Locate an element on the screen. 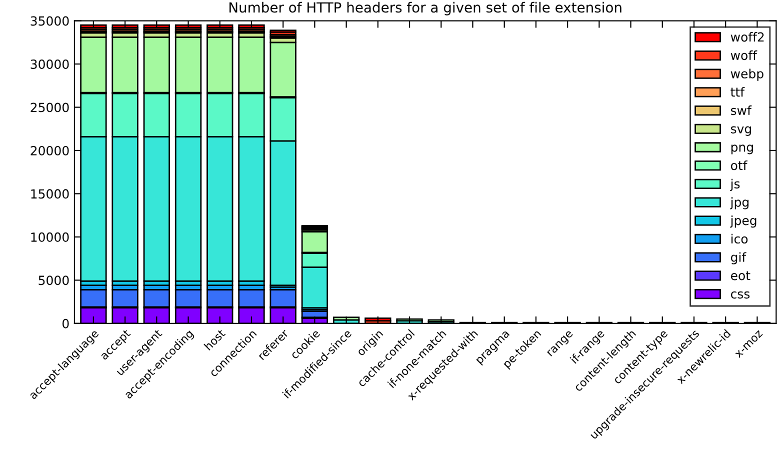 The width and height of the screenshot is (784, 462). legend-label: otf is located at coordinates (739, 165).